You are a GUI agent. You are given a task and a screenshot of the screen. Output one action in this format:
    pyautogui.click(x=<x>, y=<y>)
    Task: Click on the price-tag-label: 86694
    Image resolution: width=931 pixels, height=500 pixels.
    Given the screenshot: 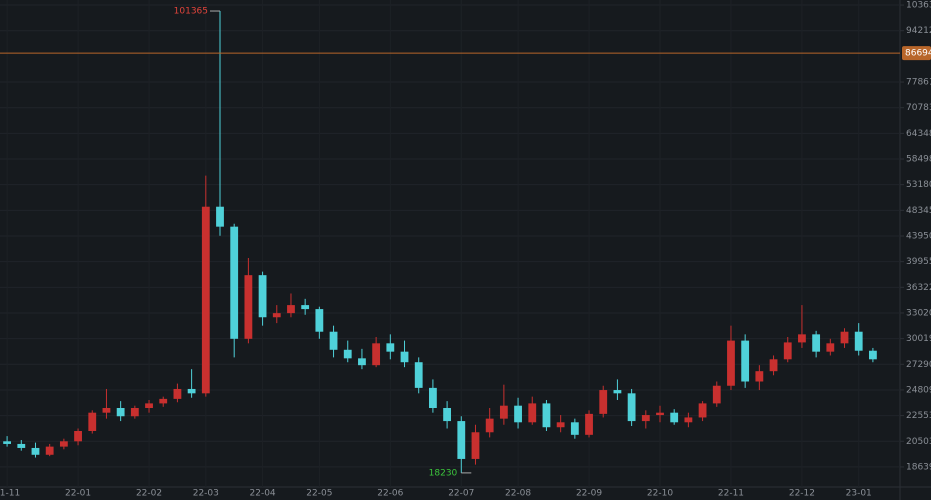 What is the action you would take?
    pyautogui.click(x=918, y=54)
    